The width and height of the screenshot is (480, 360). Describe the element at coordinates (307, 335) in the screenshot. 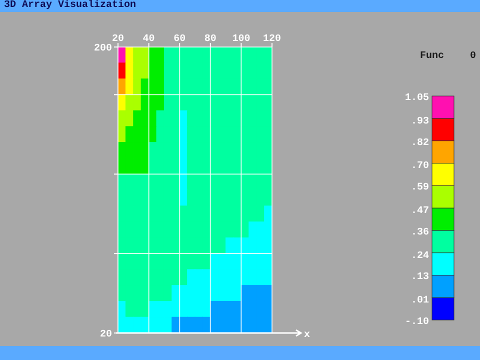

I see `x-axis-title: x` at that location.